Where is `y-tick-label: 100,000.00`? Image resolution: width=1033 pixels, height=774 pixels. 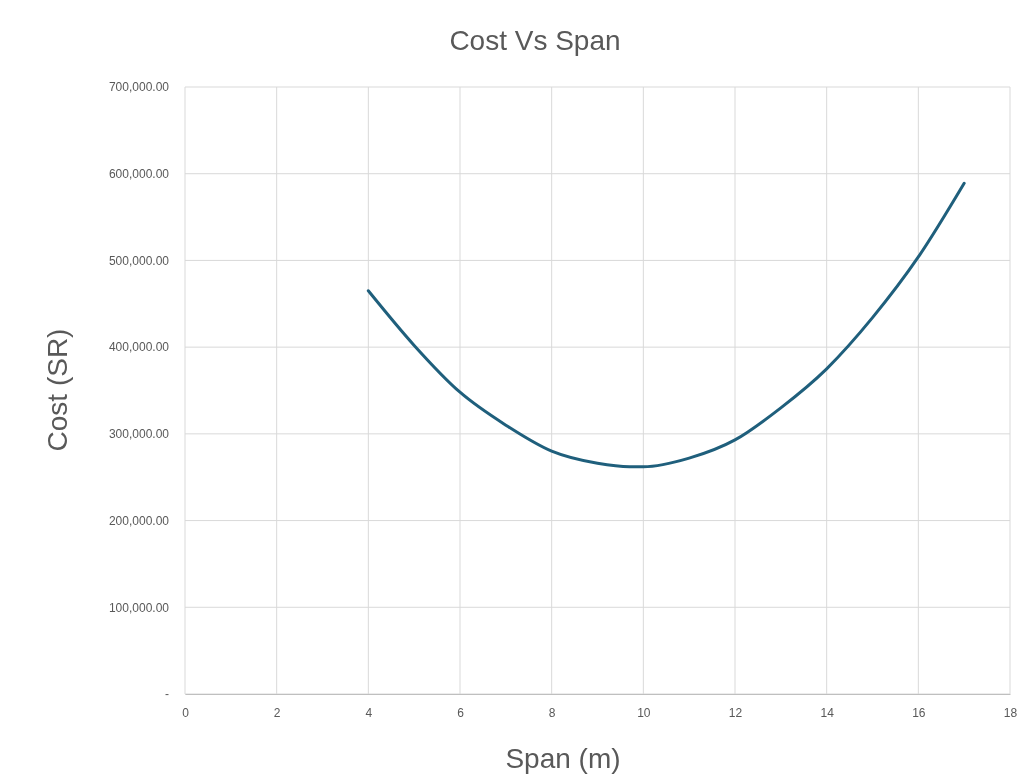 y-tick-label: 100,000.00 is located at coordinates (139, 607).